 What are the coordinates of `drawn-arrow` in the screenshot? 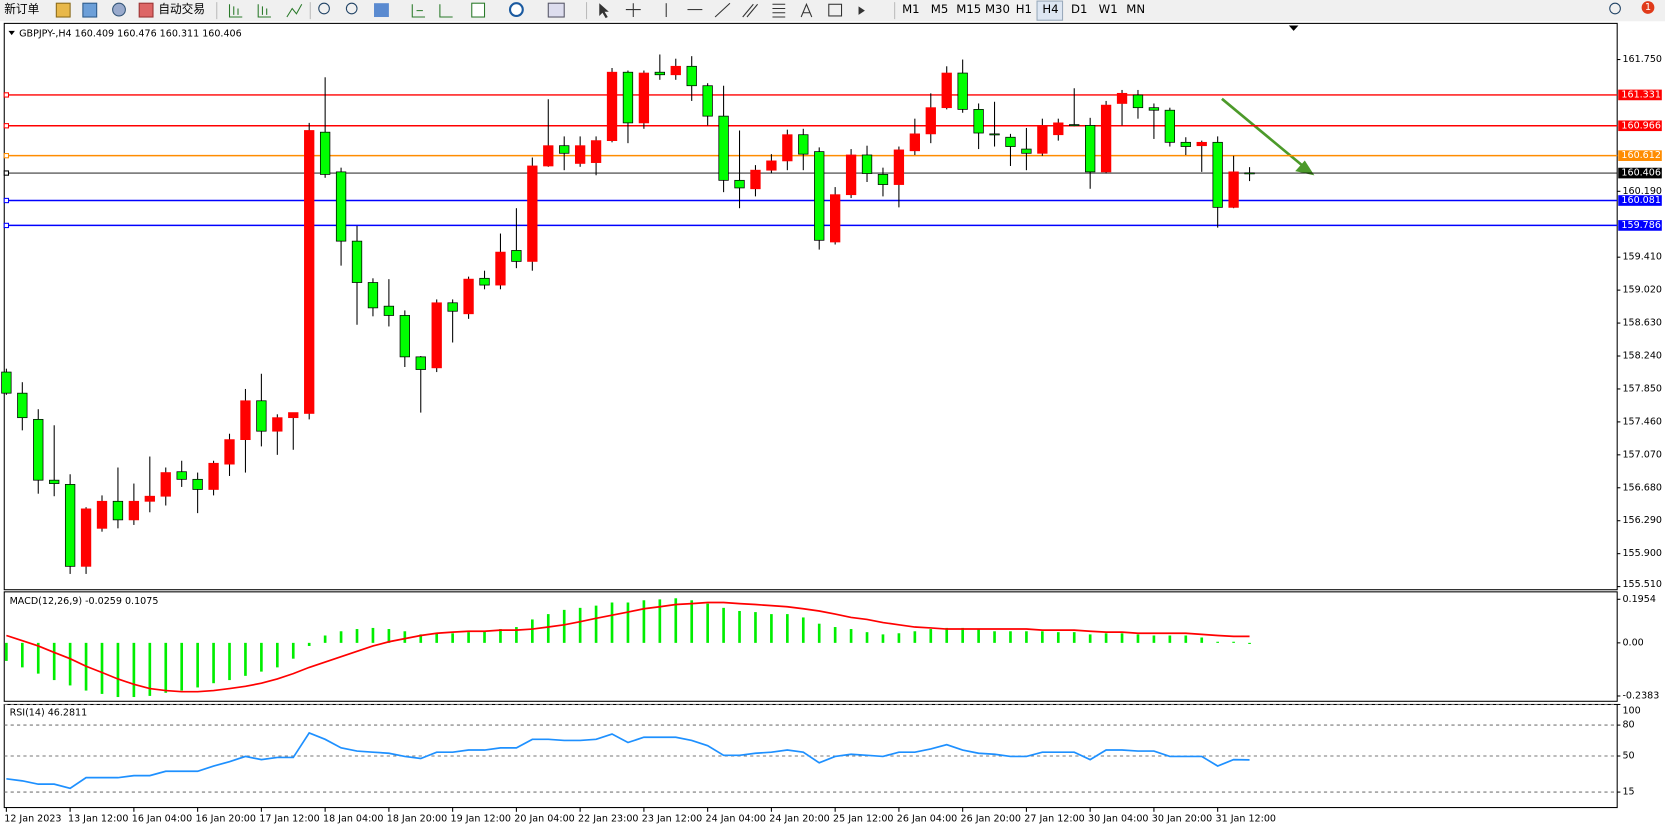 It's located at (1268, 136).